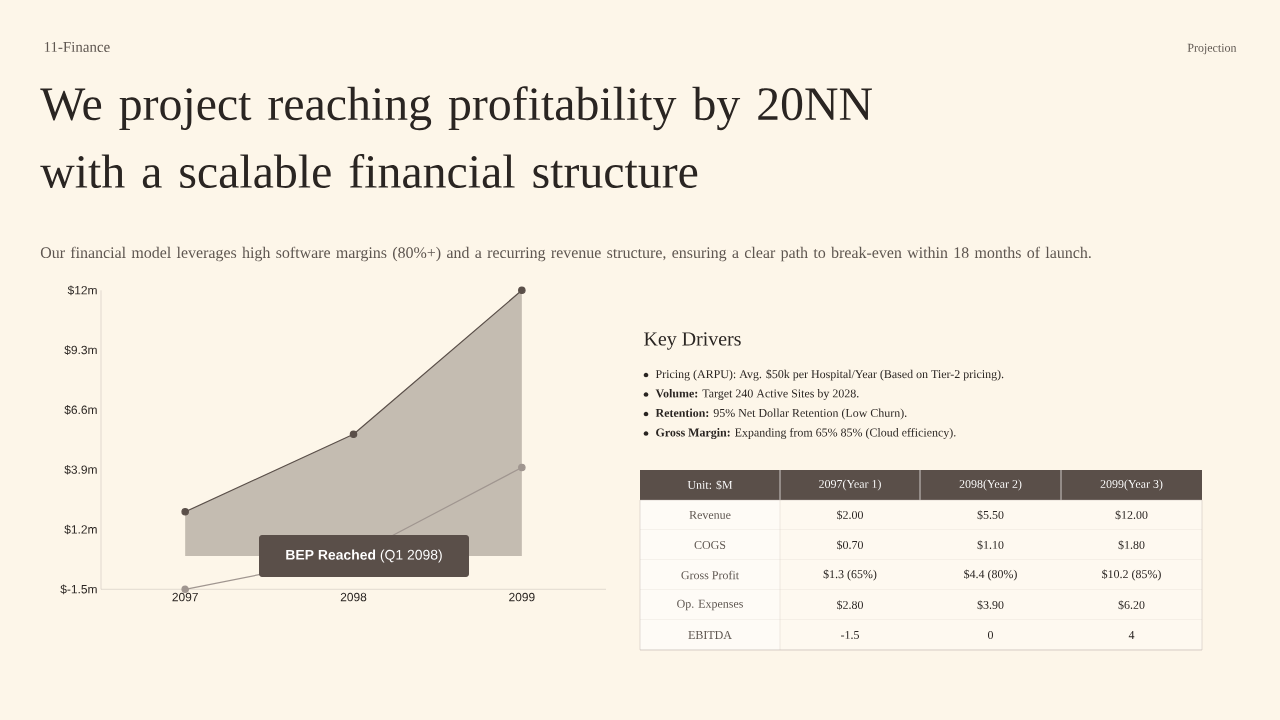 The image size is (1280, 720). What do you see at coordinates (692, 341) in the screenshot?
I see `text: Key Drivers` at bounding box center [692, 341].